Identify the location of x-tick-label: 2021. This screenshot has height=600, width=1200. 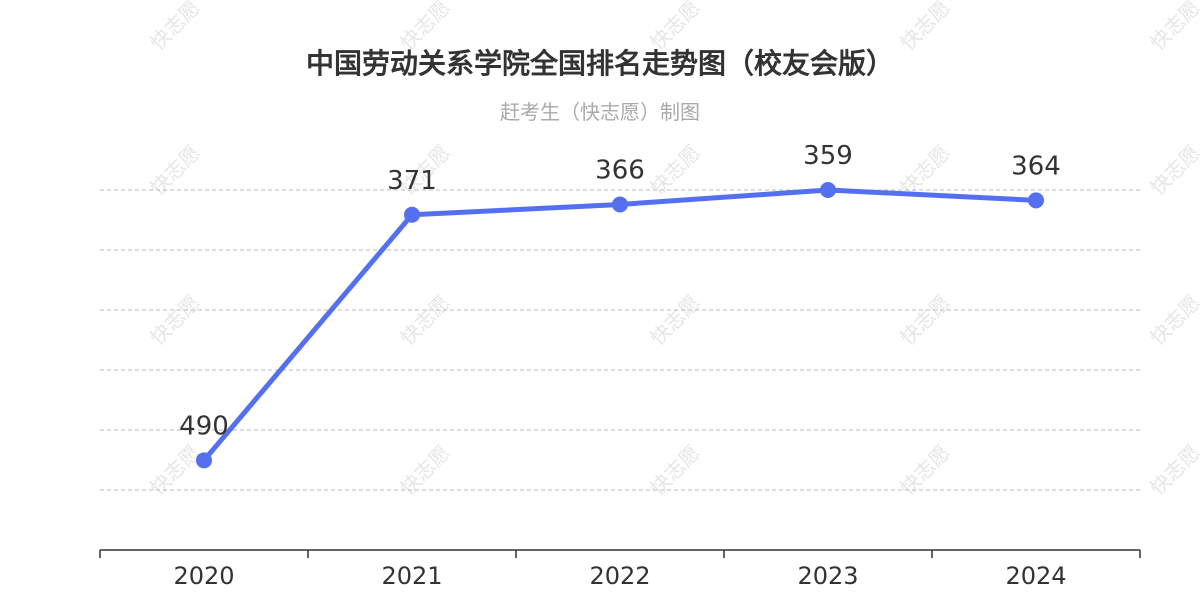
(411, 576).